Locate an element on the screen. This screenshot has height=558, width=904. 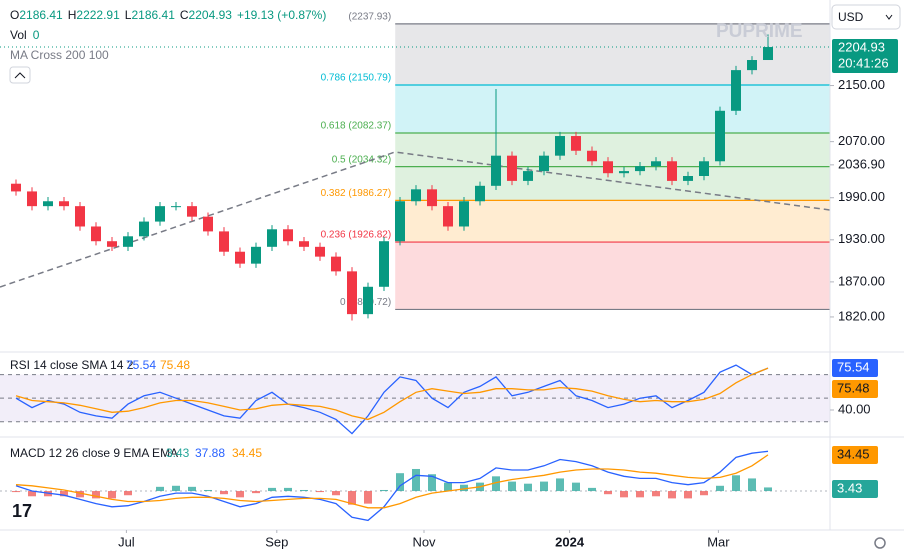
tv-logo: 17 is located at coordinates (22, 511).